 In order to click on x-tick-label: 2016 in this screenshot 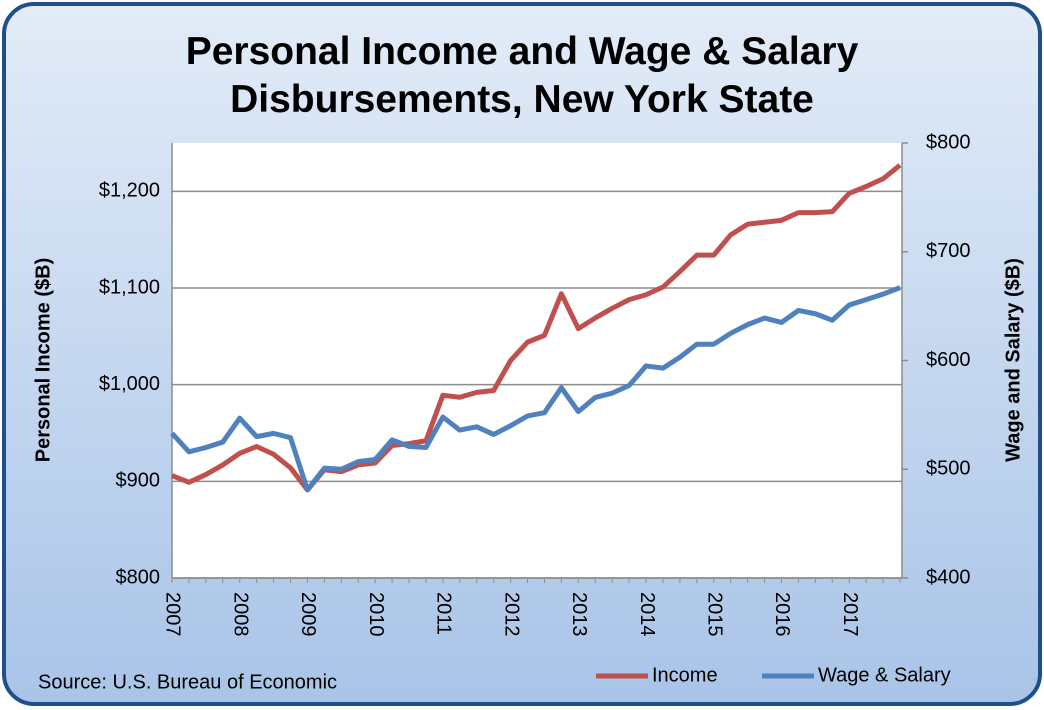, I will do `click(782, 614)`.